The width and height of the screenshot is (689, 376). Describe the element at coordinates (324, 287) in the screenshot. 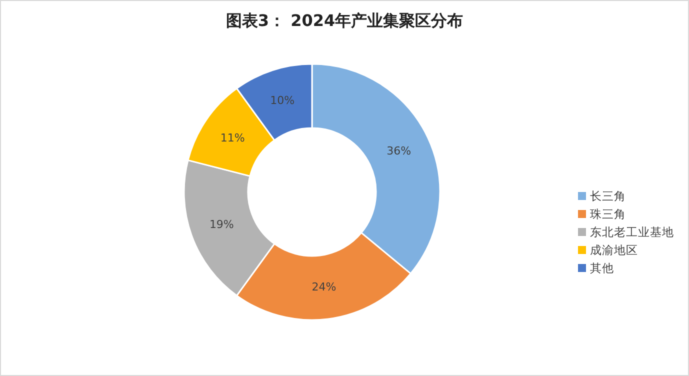

I see `data-label: 24%` at that location.